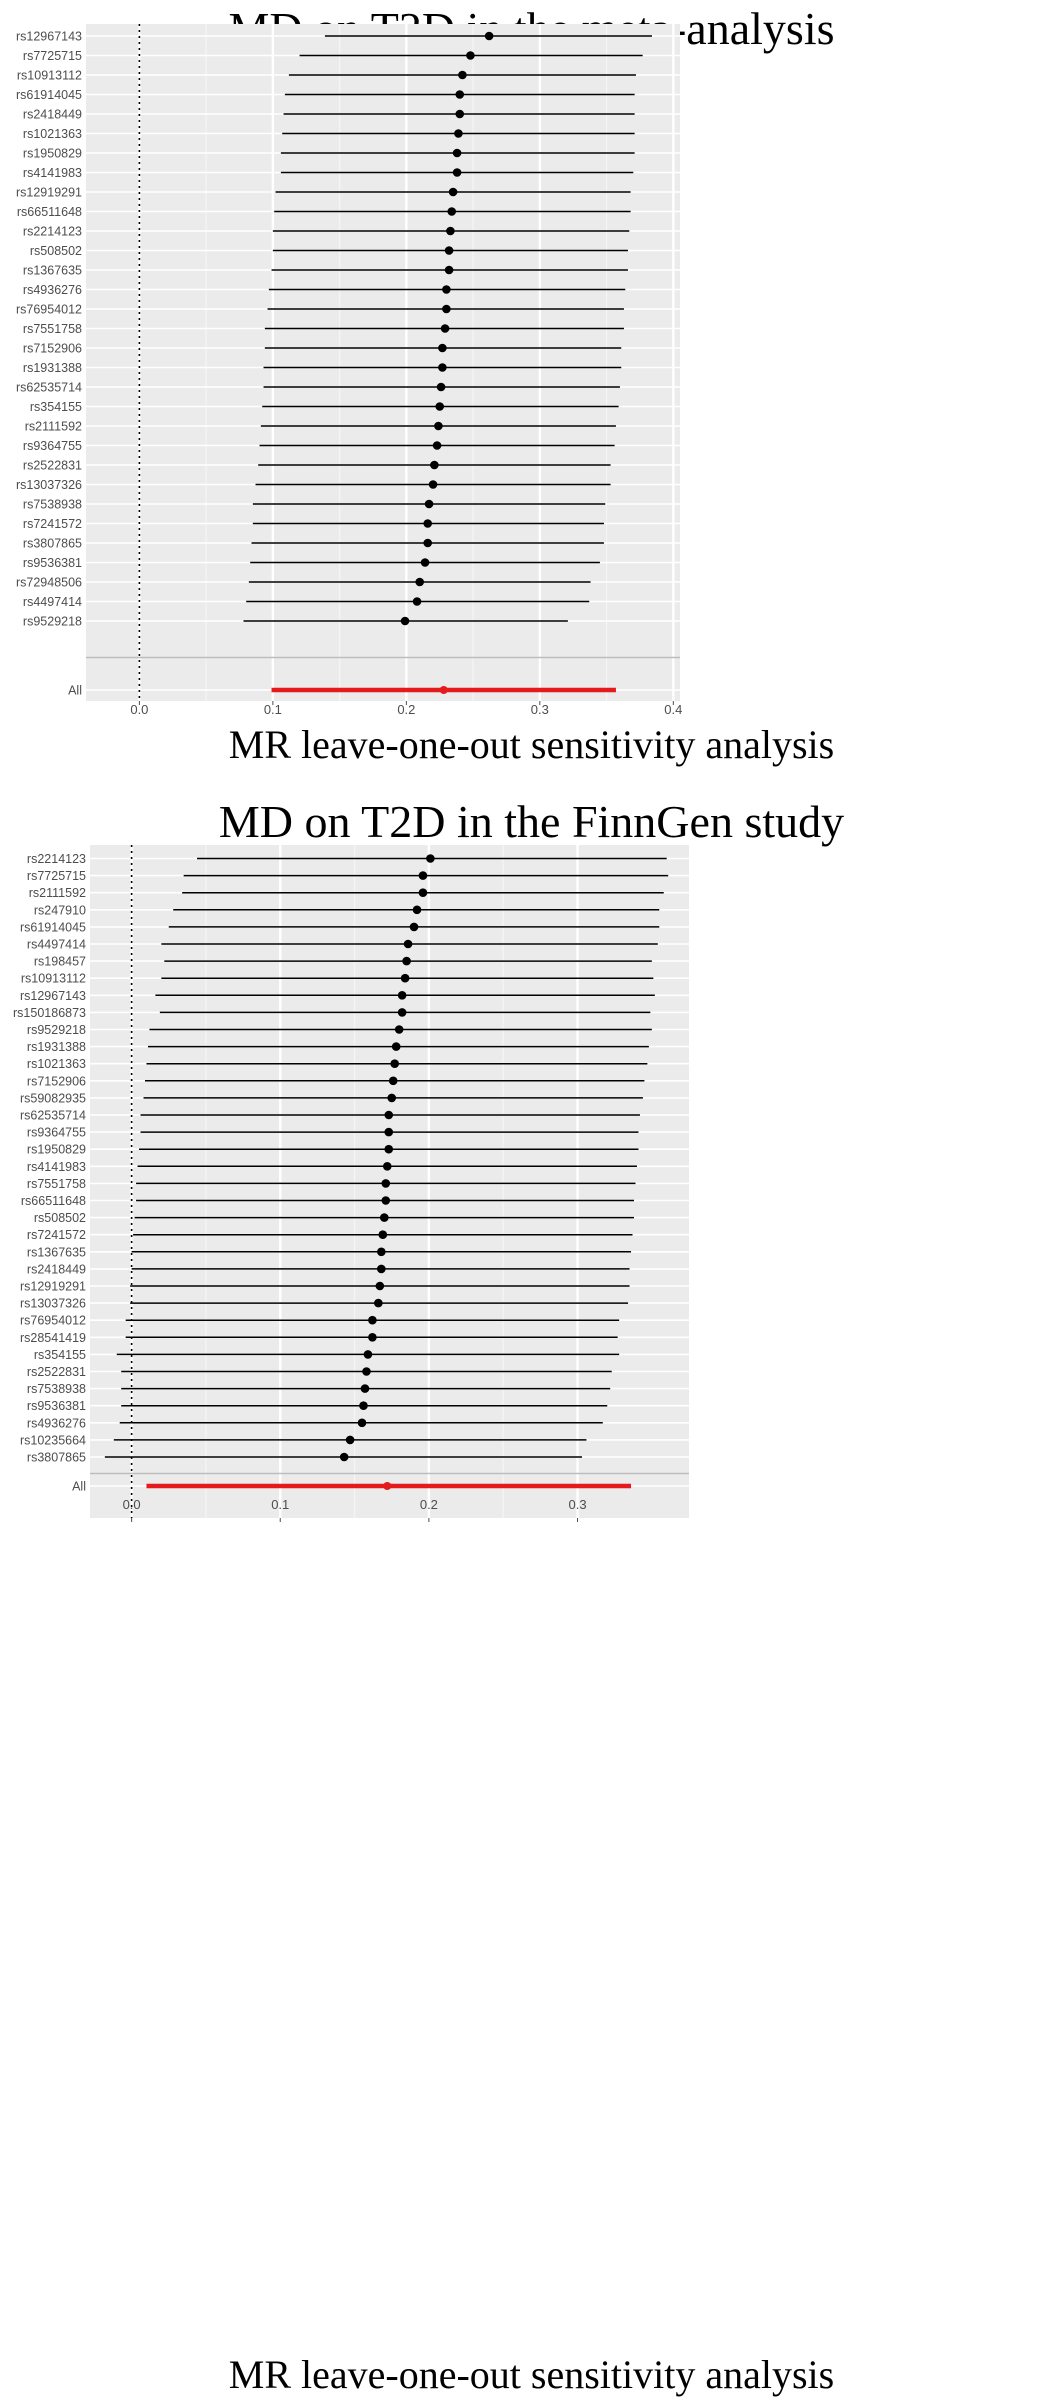 Image resolution: width=1063 pixels, height=2403 pixels. I want to click on snp-label: rs7725715, so click(56, 876).